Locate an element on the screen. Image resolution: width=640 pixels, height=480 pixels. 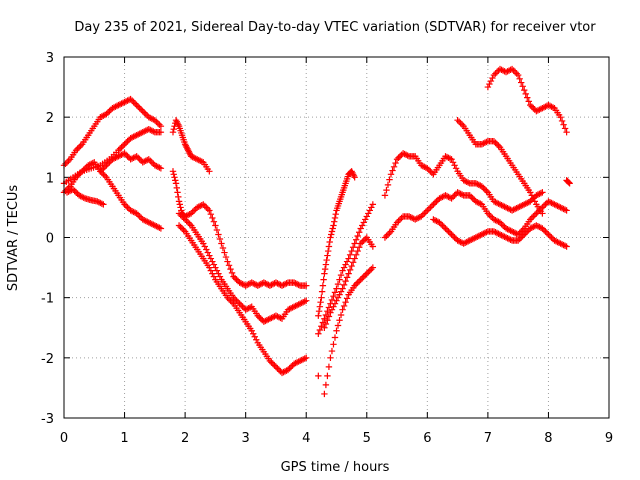
y-tick-label: 2 is located at coordinates (50, 118).